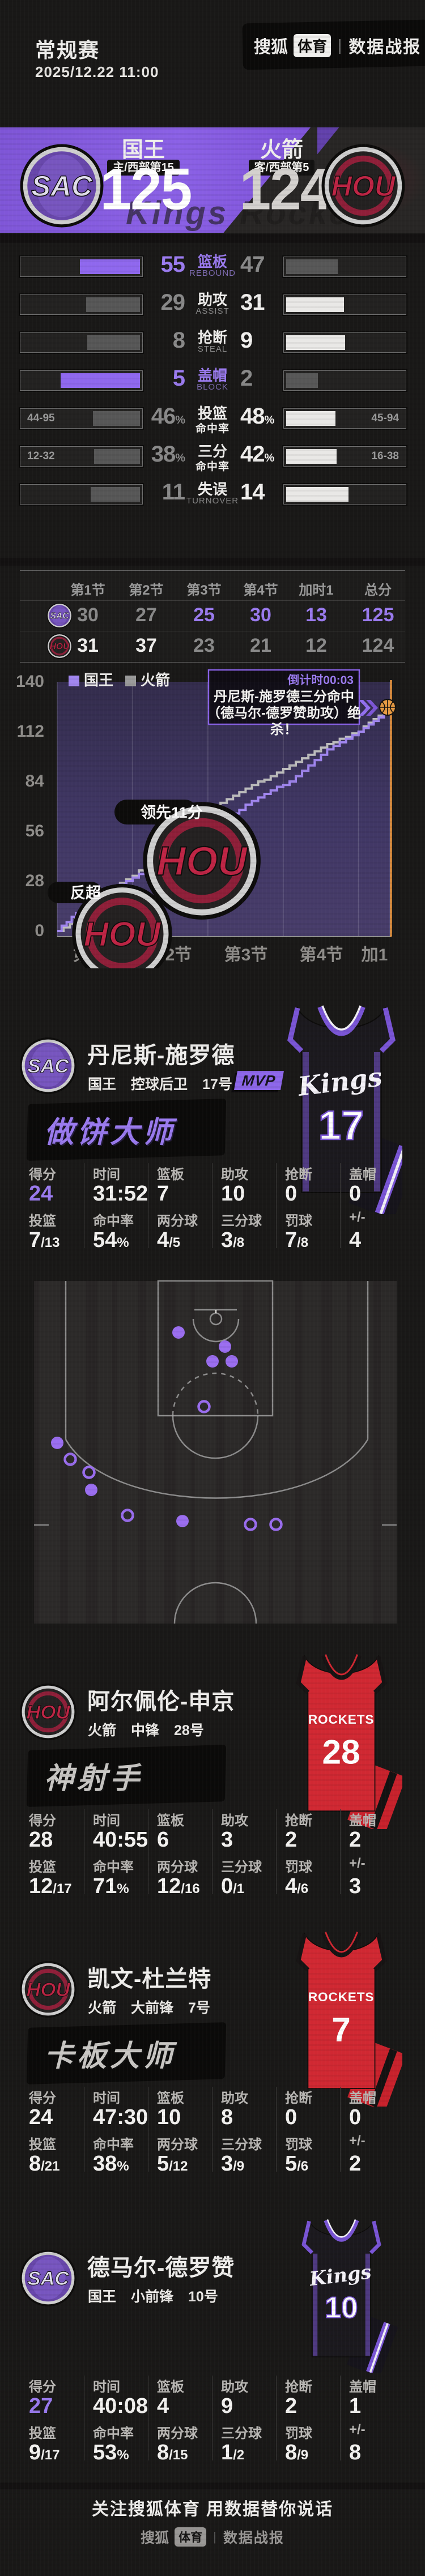 This screenshot has width=425, height=2576. What do you see at coordinates (233, 1240) in the screenshot?
I see `stat-cell-value: 3/8` at bounding box center [233, 1240].